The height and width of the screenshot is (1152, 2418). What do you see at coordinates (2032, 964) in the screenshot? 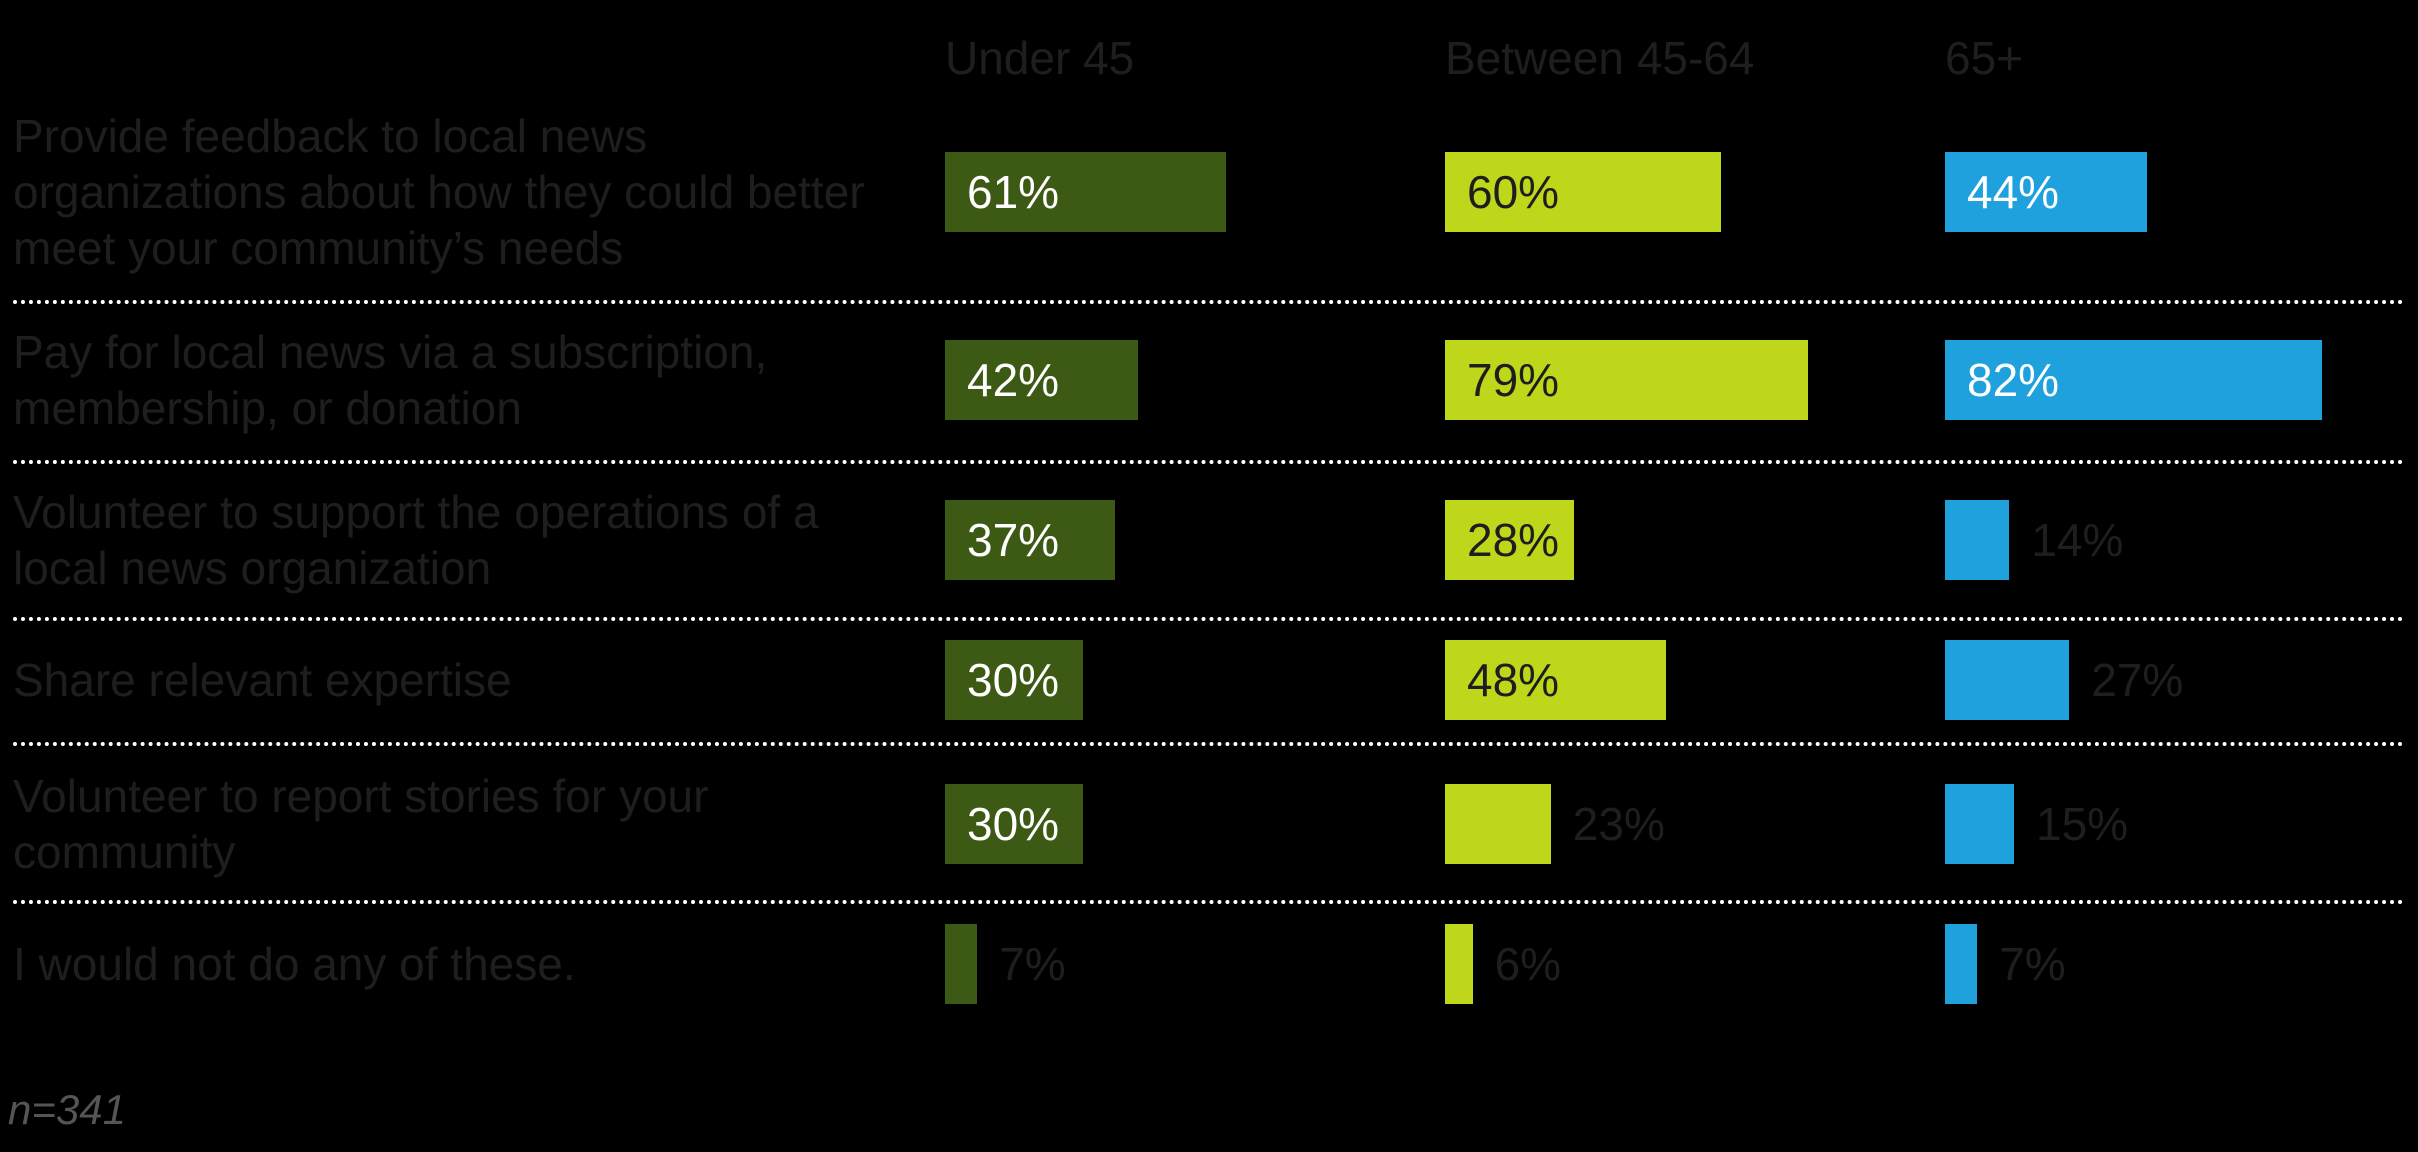
I see `value-label-2-5: 7%` at bounding box center [2032, 964].